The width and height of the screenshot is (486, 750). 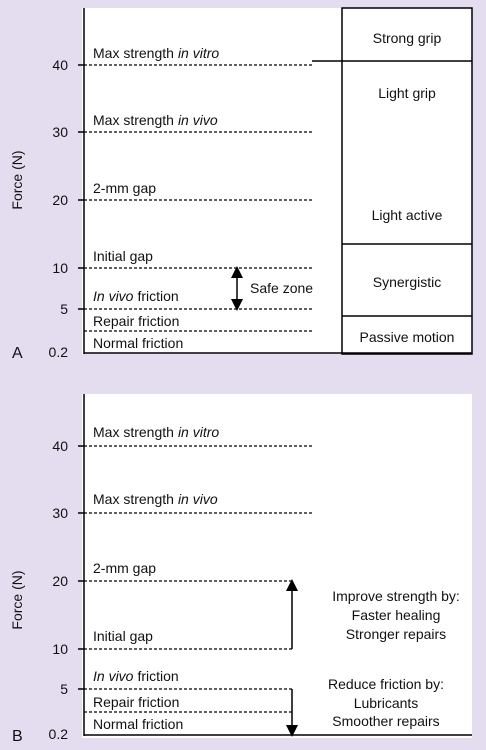 What do you see at coordinates (407, 38) in the screenshot?
I see `activity-label: Strong grip` at bounding box center [407, 38].